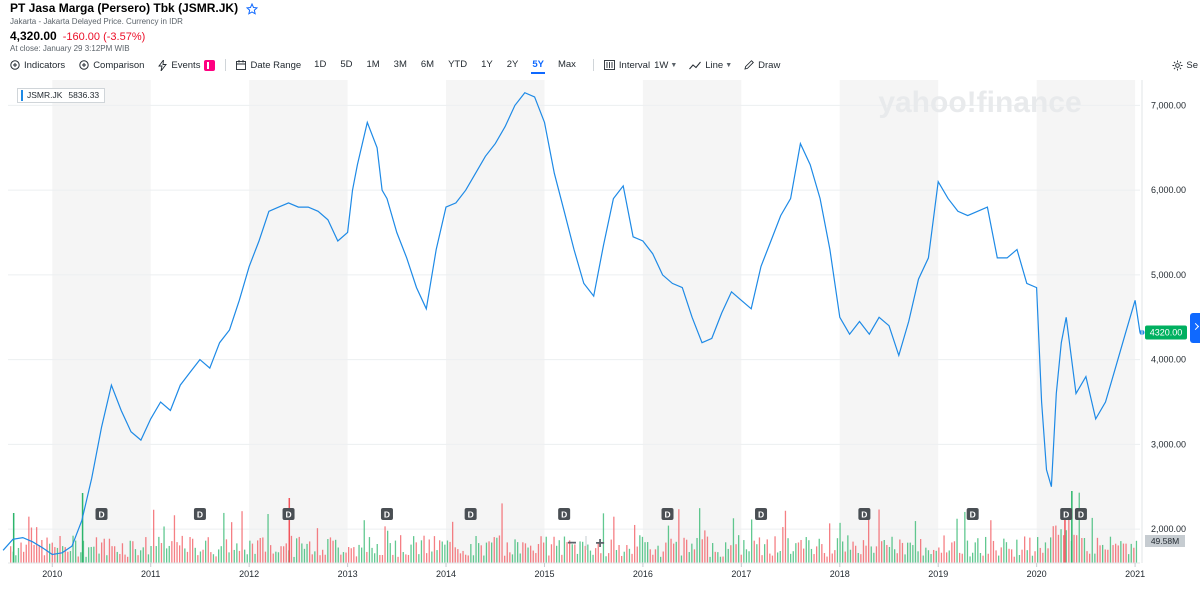 The width and height of the screenshot is (1200, 590). I want to click on chart-type-dropdown: Line ▼, so click(710, 65).